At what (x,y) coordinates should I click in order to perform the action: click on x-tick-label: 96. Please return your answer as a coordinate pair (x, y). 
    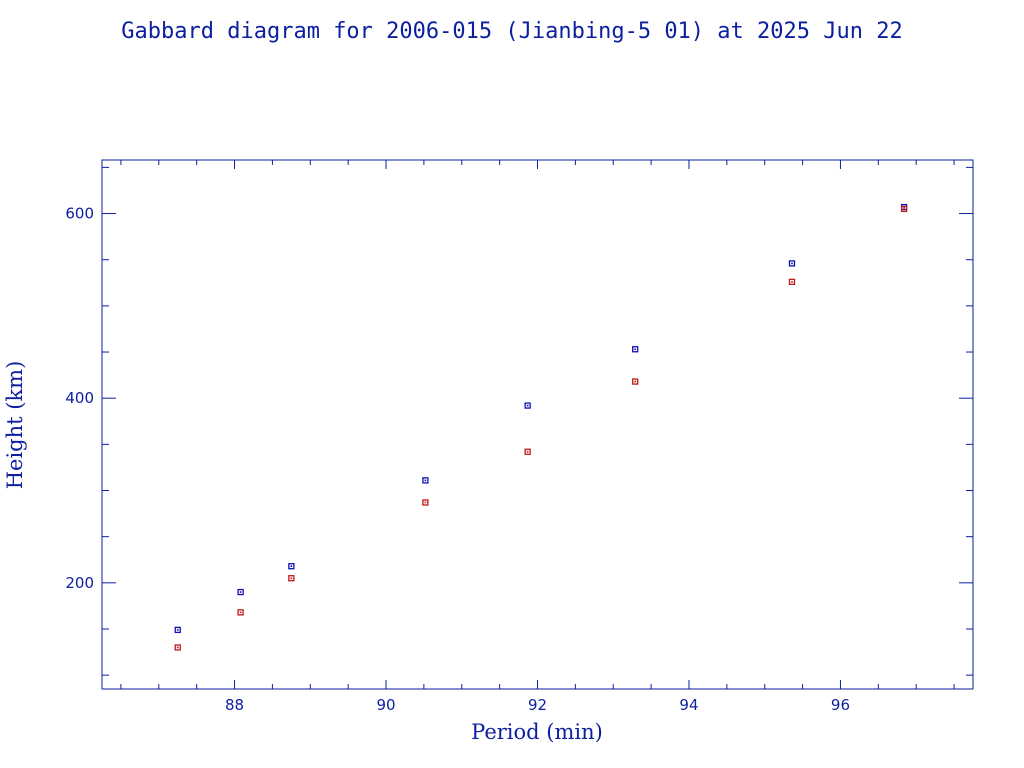
    Looking at the image, I should click on (840, 705).